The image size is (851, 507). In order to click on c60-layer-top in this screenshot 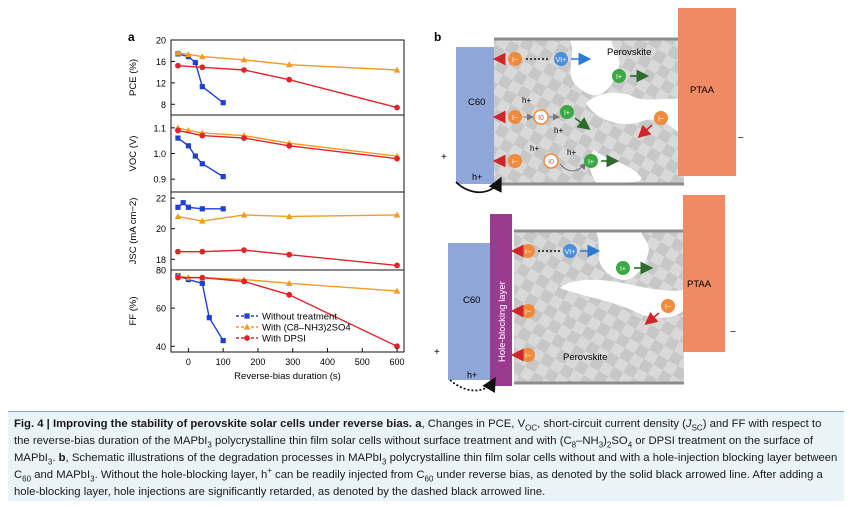, I will do `click(475, 115)`.